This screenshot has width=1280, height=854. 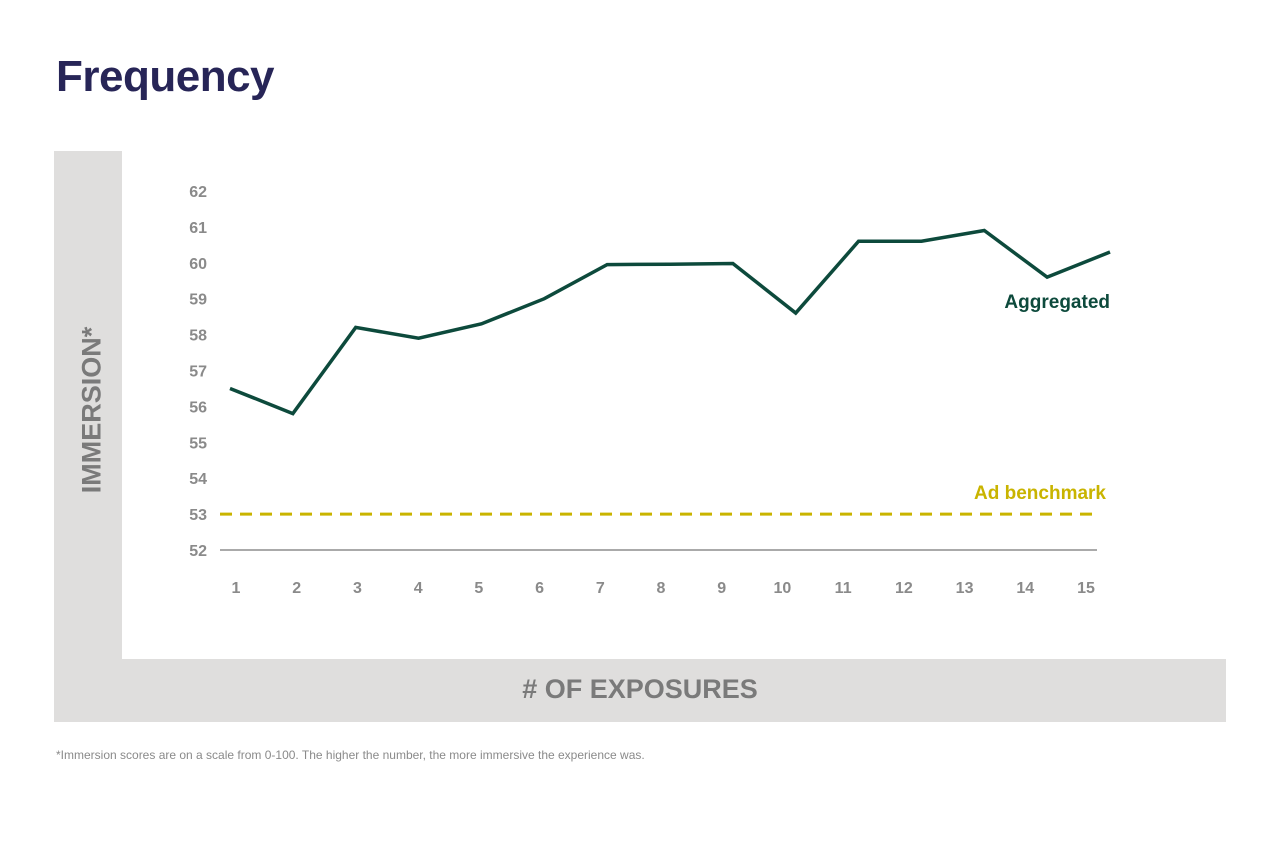 I want to click on x-tick-label: 8, so click(x=661, y=588).